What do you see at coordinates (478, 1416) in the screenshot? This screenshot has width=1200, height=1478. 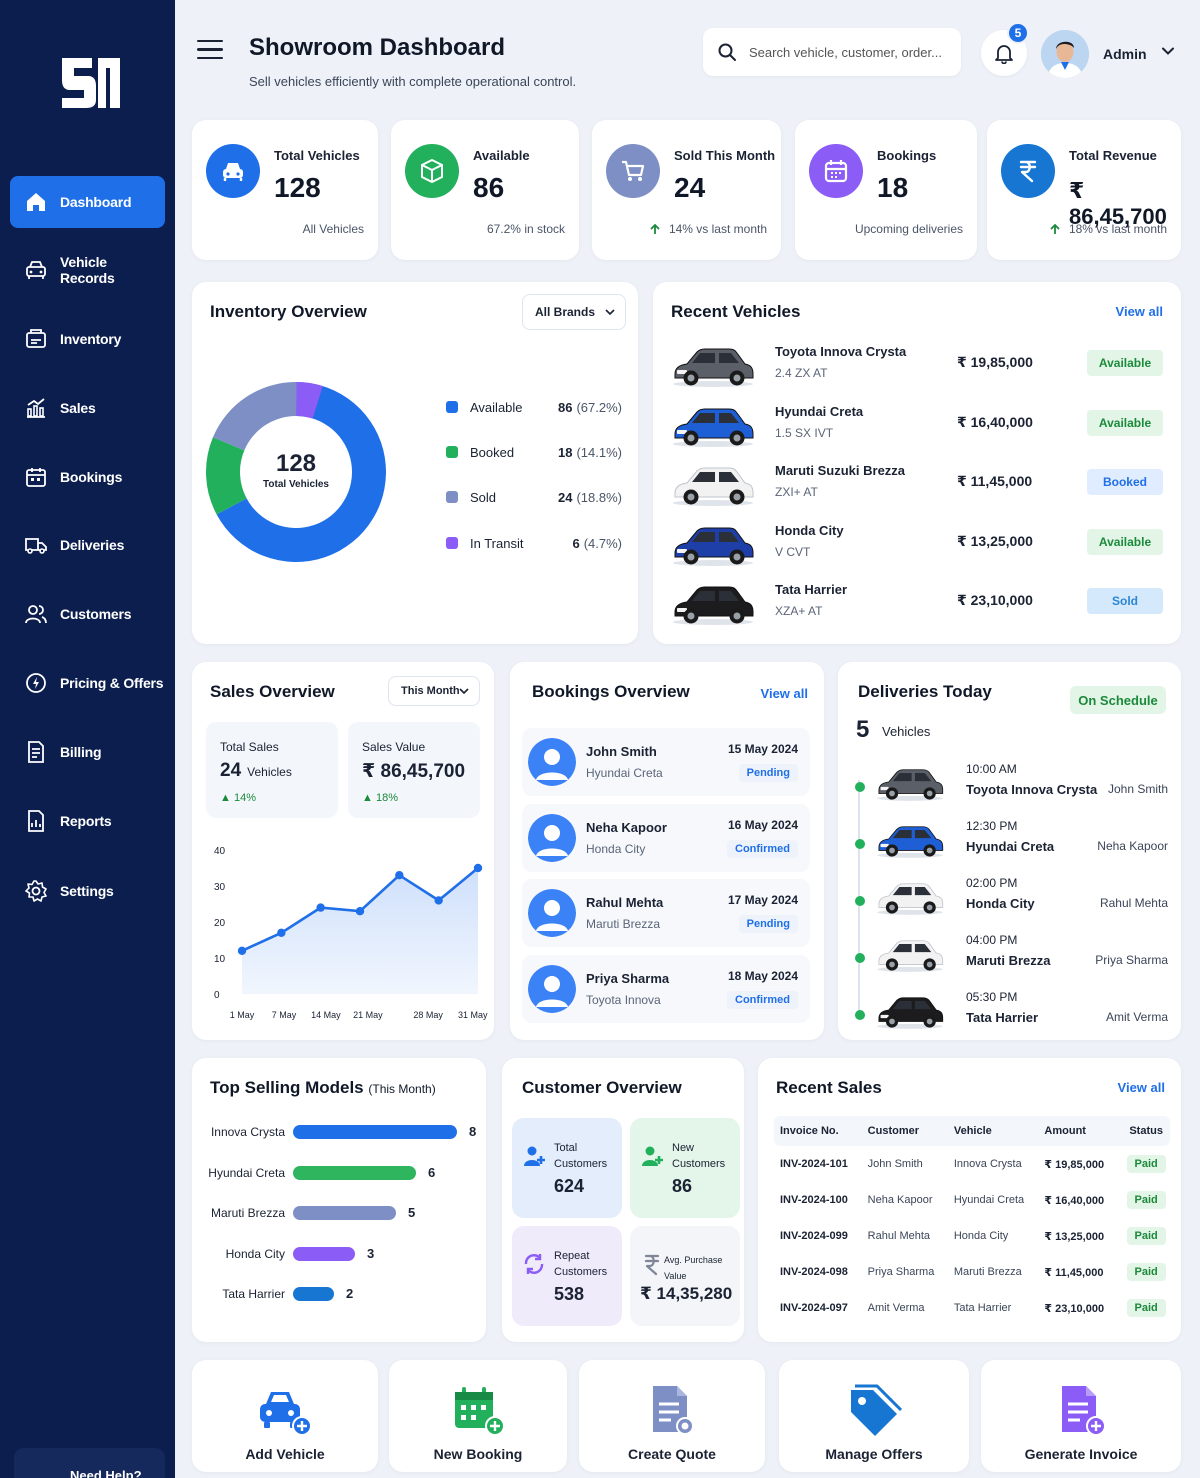 I see `quick-action-new-booking: New Booking` at bounding box center [478, 1416].